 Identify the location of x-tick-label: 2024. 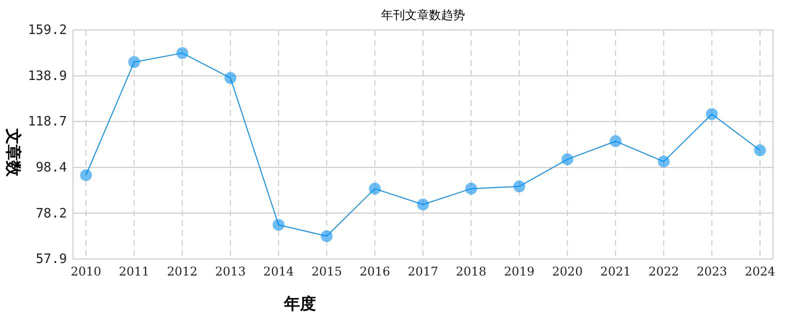
(760, 271).